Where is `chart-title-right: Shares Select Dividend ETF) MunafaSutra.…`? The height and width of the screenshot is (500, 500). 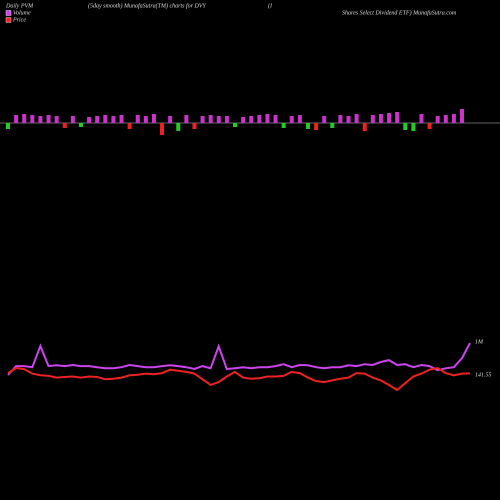 chart-title-right: Shares Select Dividend ETF) MunafaSutra.… is located at coordinates (399, 12).